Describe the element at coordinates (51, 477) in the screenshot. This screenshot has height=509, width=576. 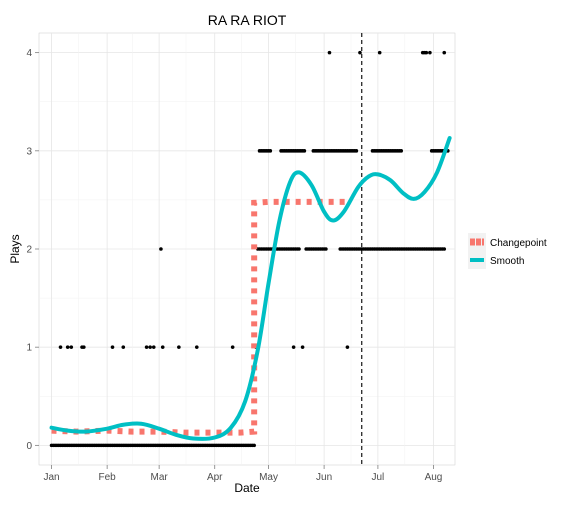
I see `x-tick-label: Jan` at that location.